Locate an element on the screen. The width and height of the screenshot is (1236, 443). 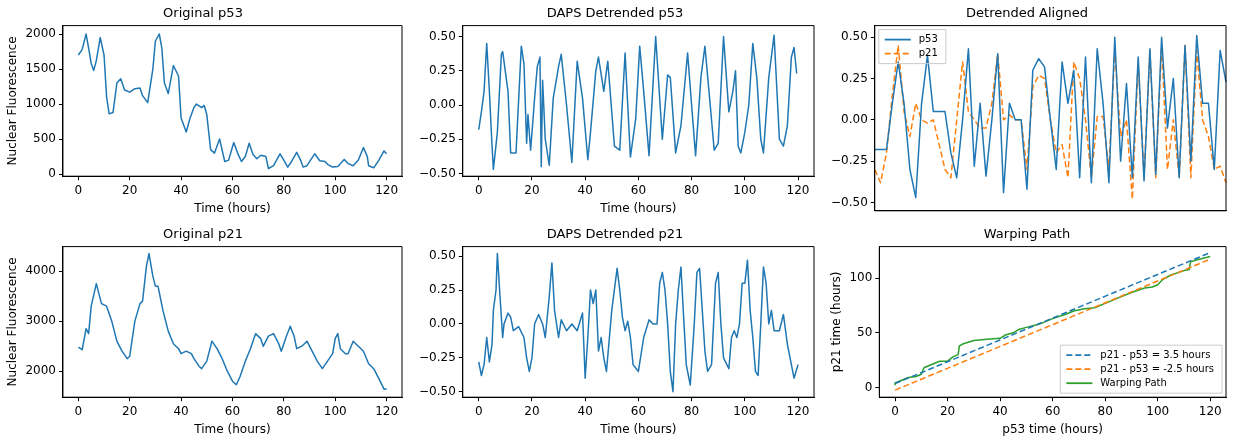
legend-label: p21 is located at coordinates (928, 53).